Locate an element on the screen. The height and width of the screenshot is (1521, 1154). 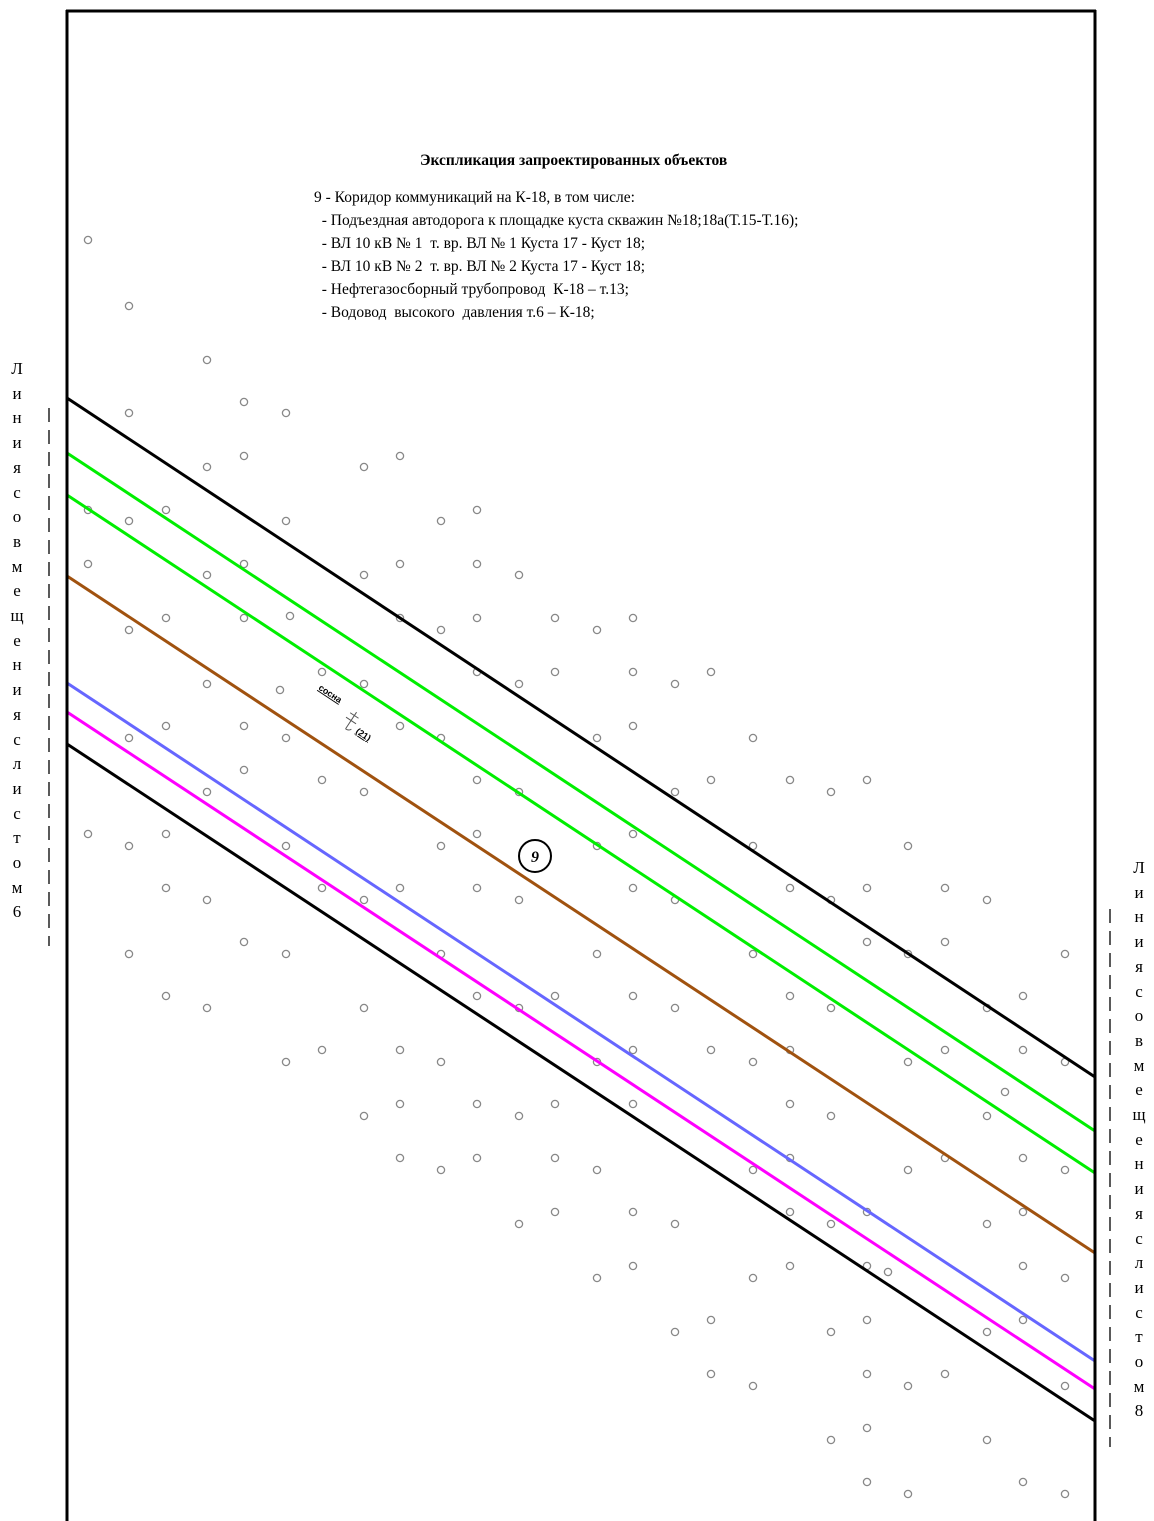
legend-item: - Водовод высокого давления т.6 – К-18; is located at coordinates (454, 312).